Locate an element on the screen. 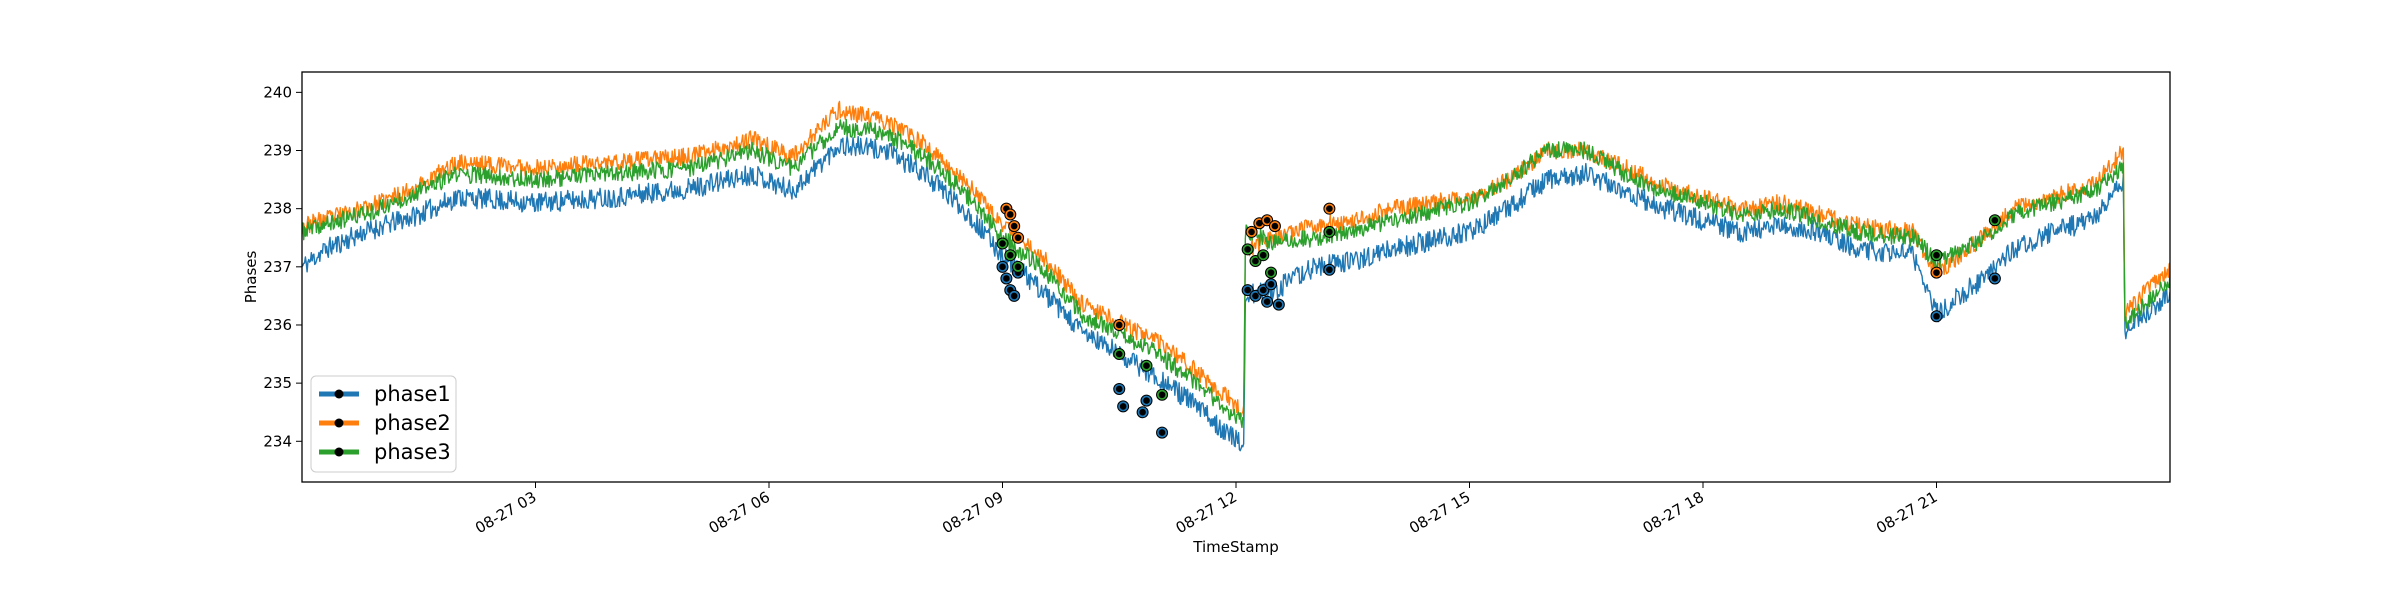 This screenshot has height=600, width=2400. y-axis: 234 235 236 237 238 239 240 is located at coordinates (282, 266).